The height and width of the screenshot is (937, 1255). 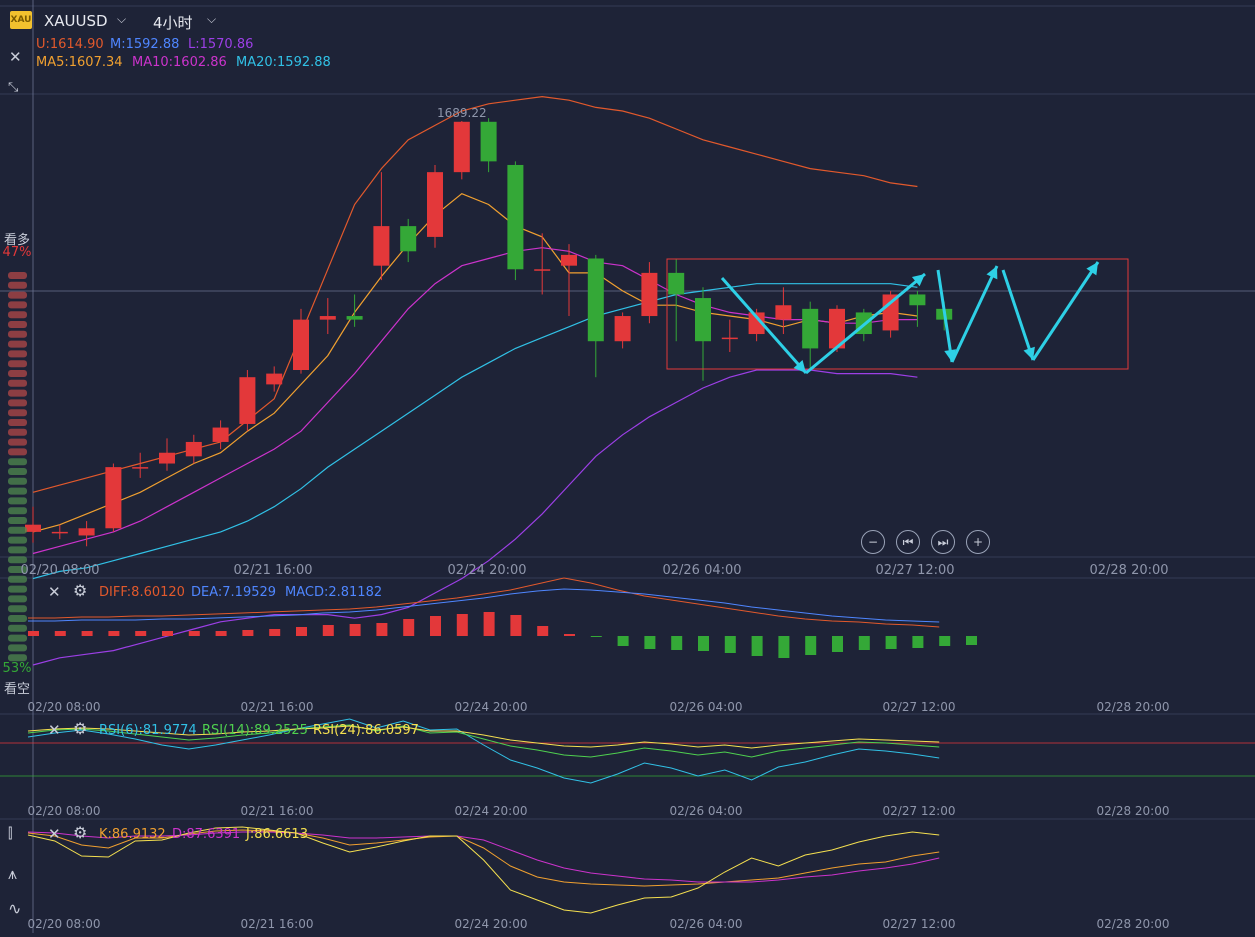 I want to click on close-rsi-icon: ✕, so click(x=54, y=730).